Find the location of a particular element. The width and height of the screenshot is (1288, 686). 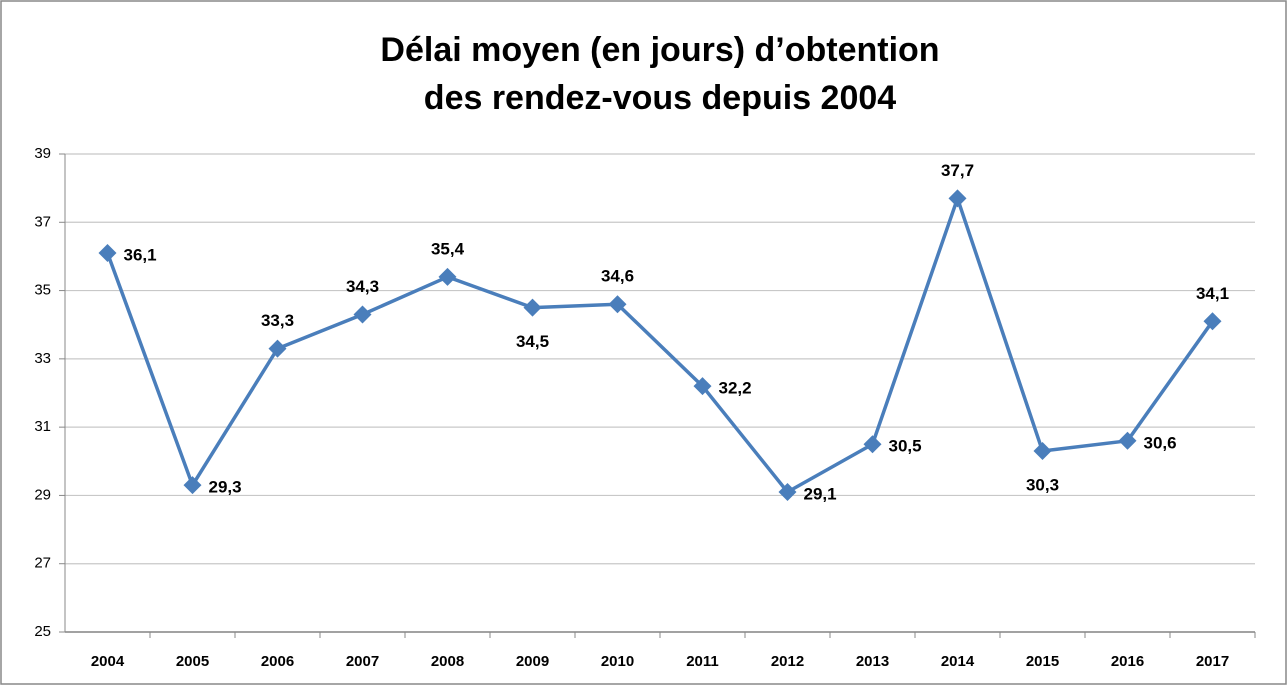

x-tick-label: 2006 is located at coordinates (277, 661).